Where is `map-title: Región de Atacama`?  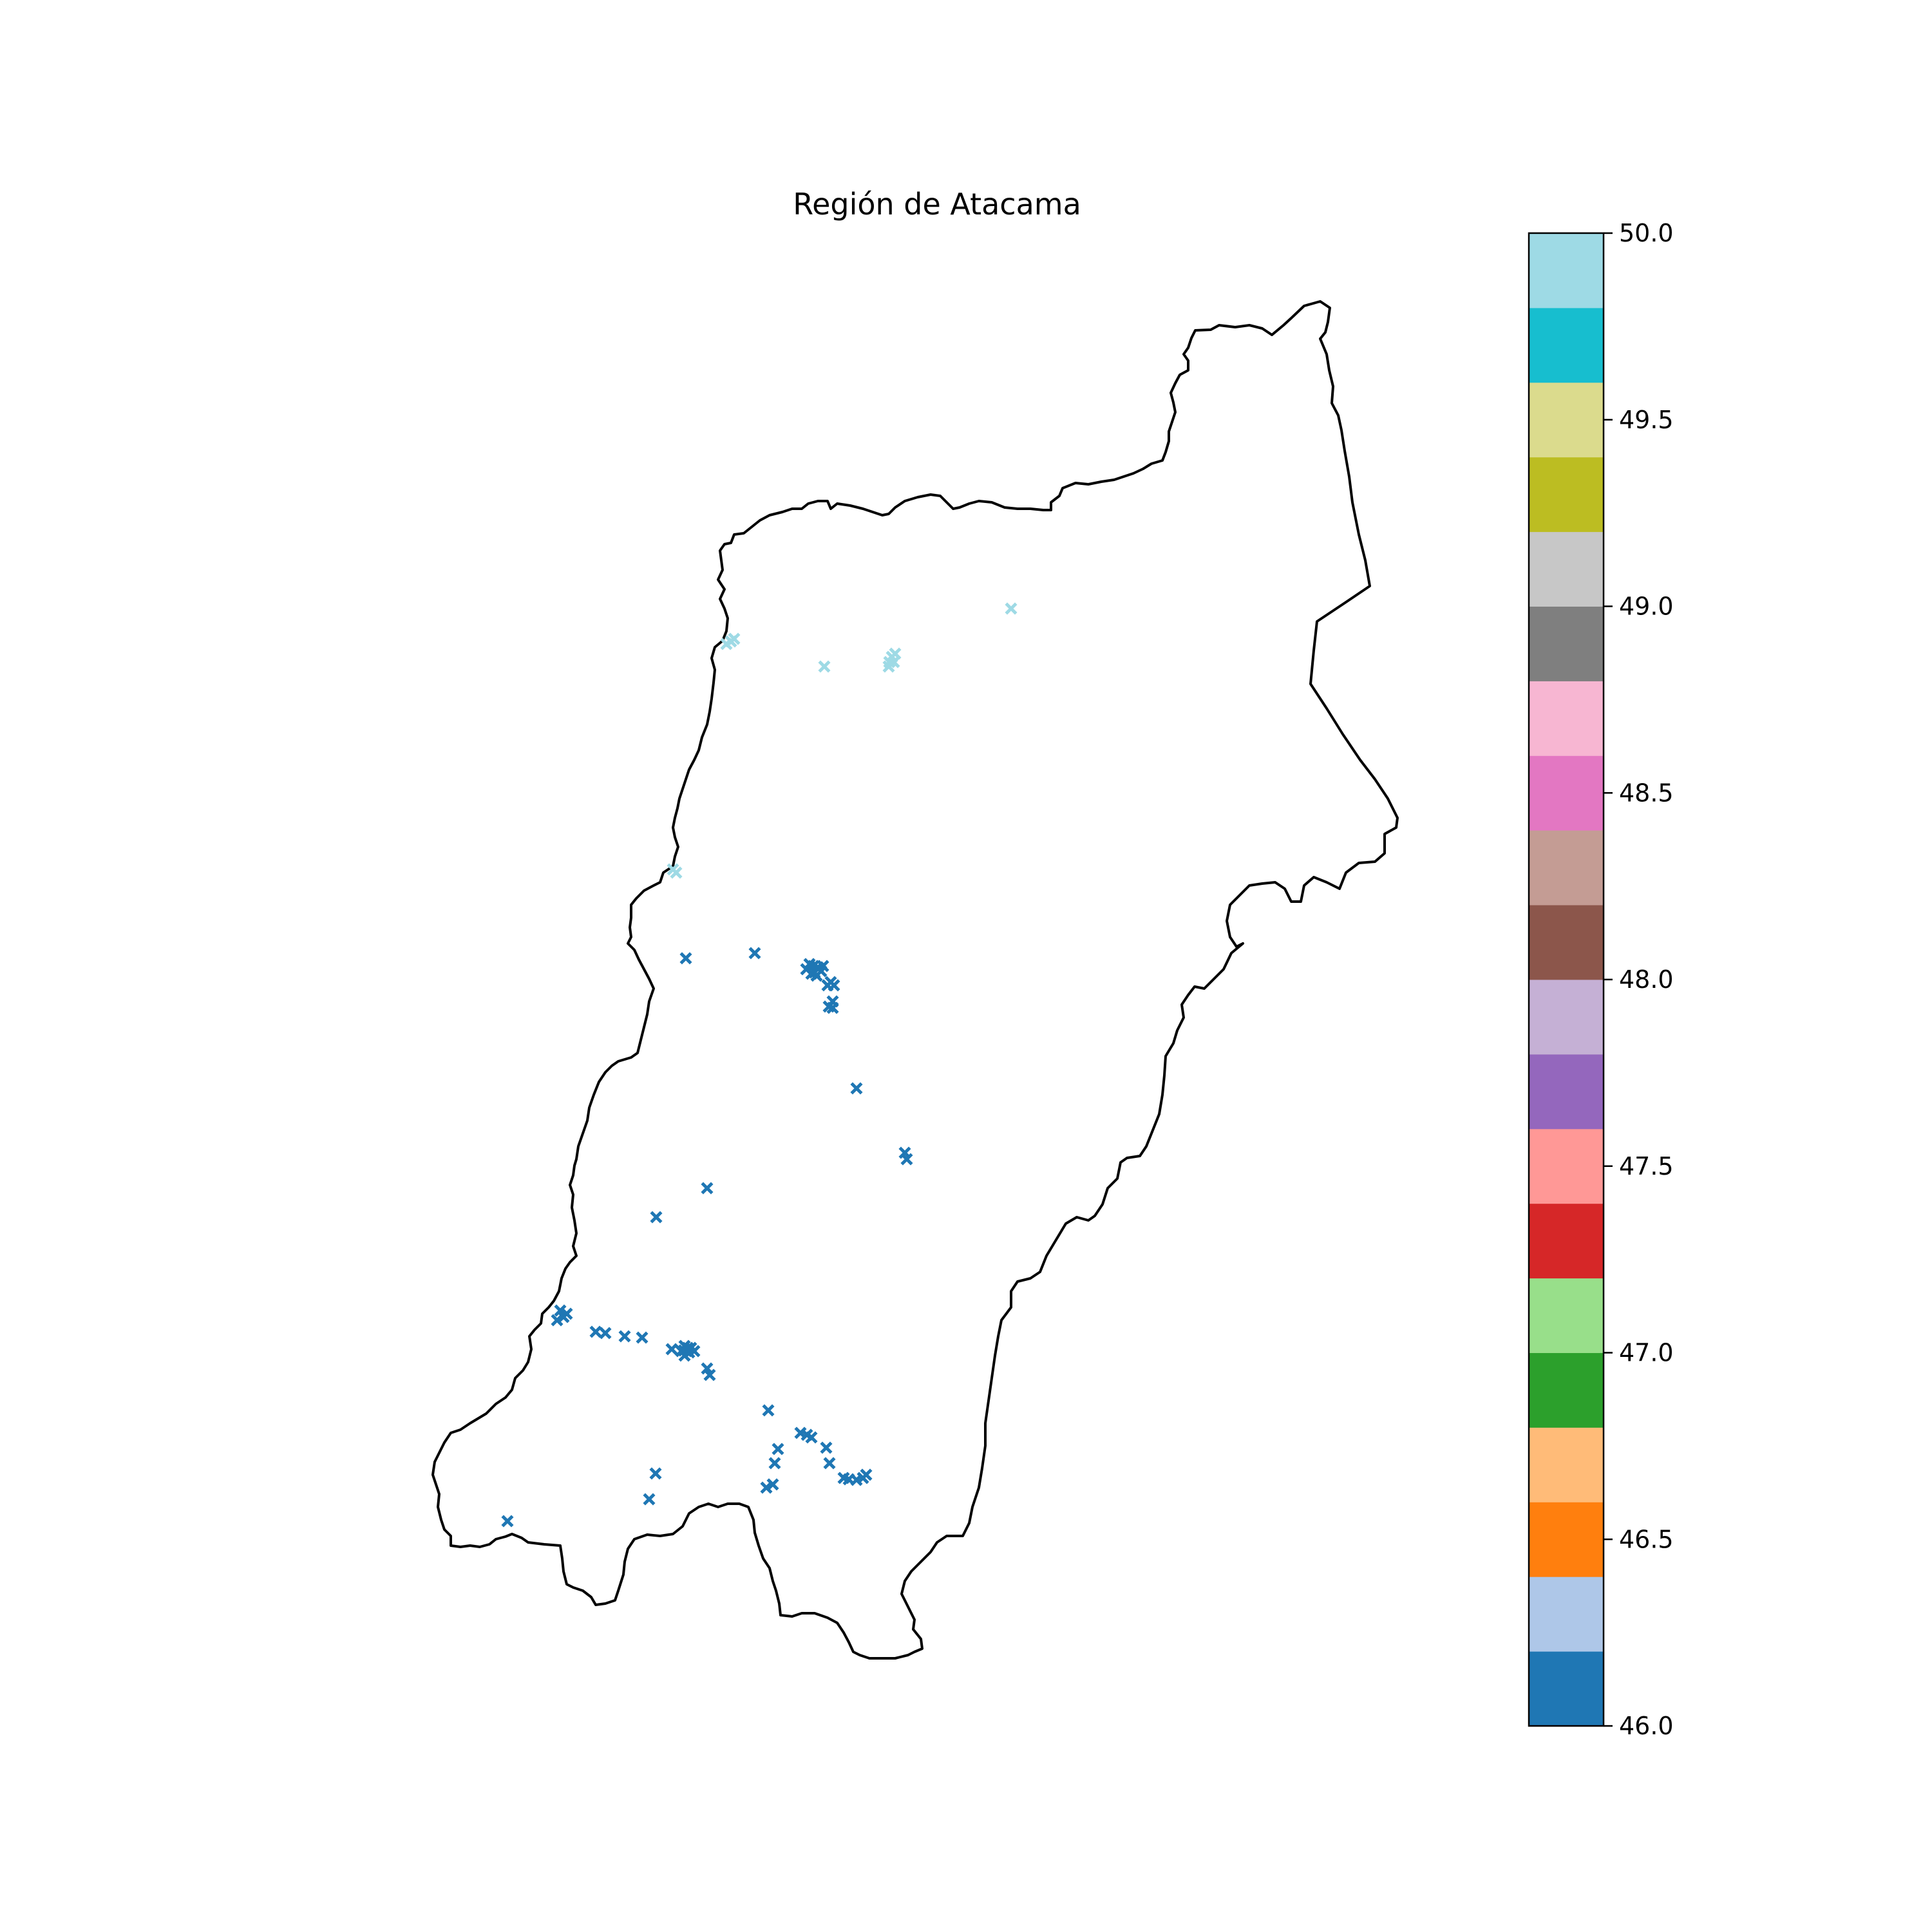 map-title: Región de Atacama is located at coordinates (937, 205).